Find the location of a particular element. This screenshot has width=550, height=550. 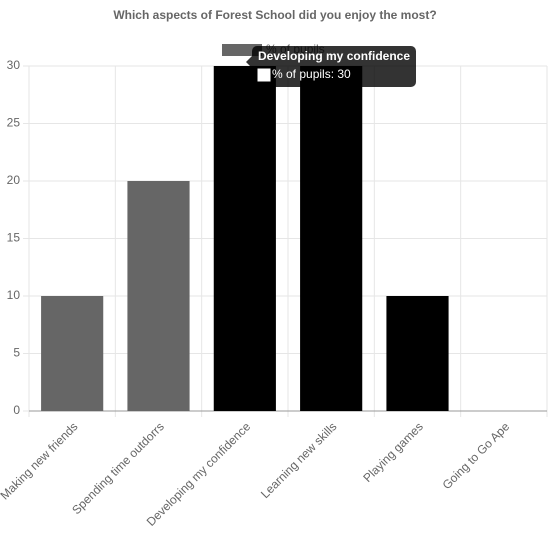

x-tick-label: Playing games is located at coordinates (393, 452).